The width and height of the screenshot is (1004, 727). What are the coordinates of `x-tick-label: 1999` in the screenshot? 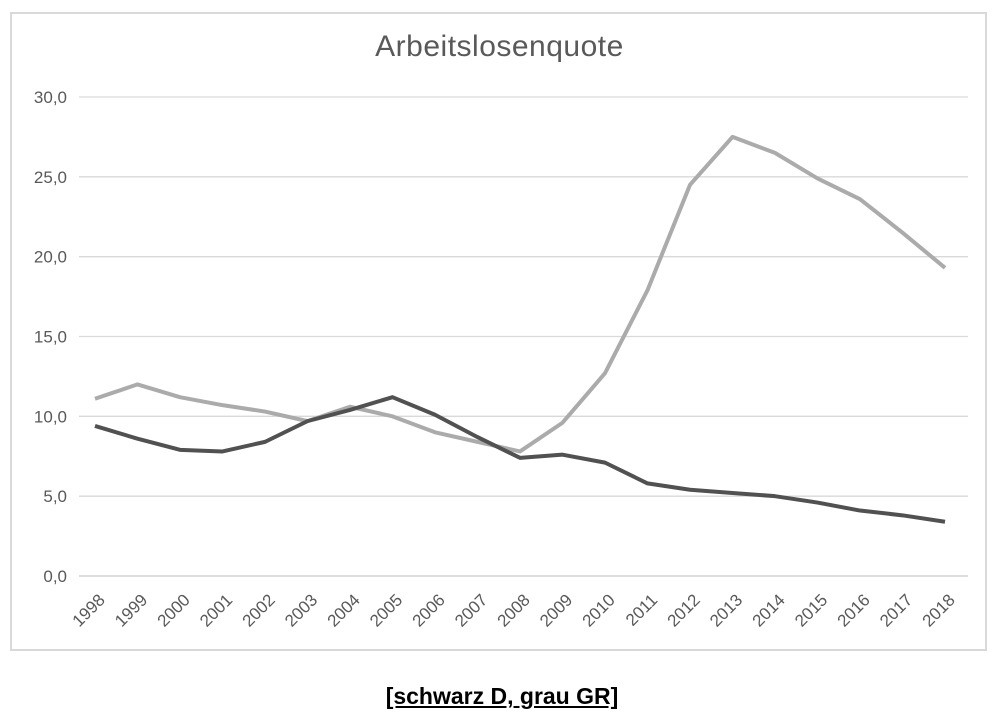 It's located at (131, 610).